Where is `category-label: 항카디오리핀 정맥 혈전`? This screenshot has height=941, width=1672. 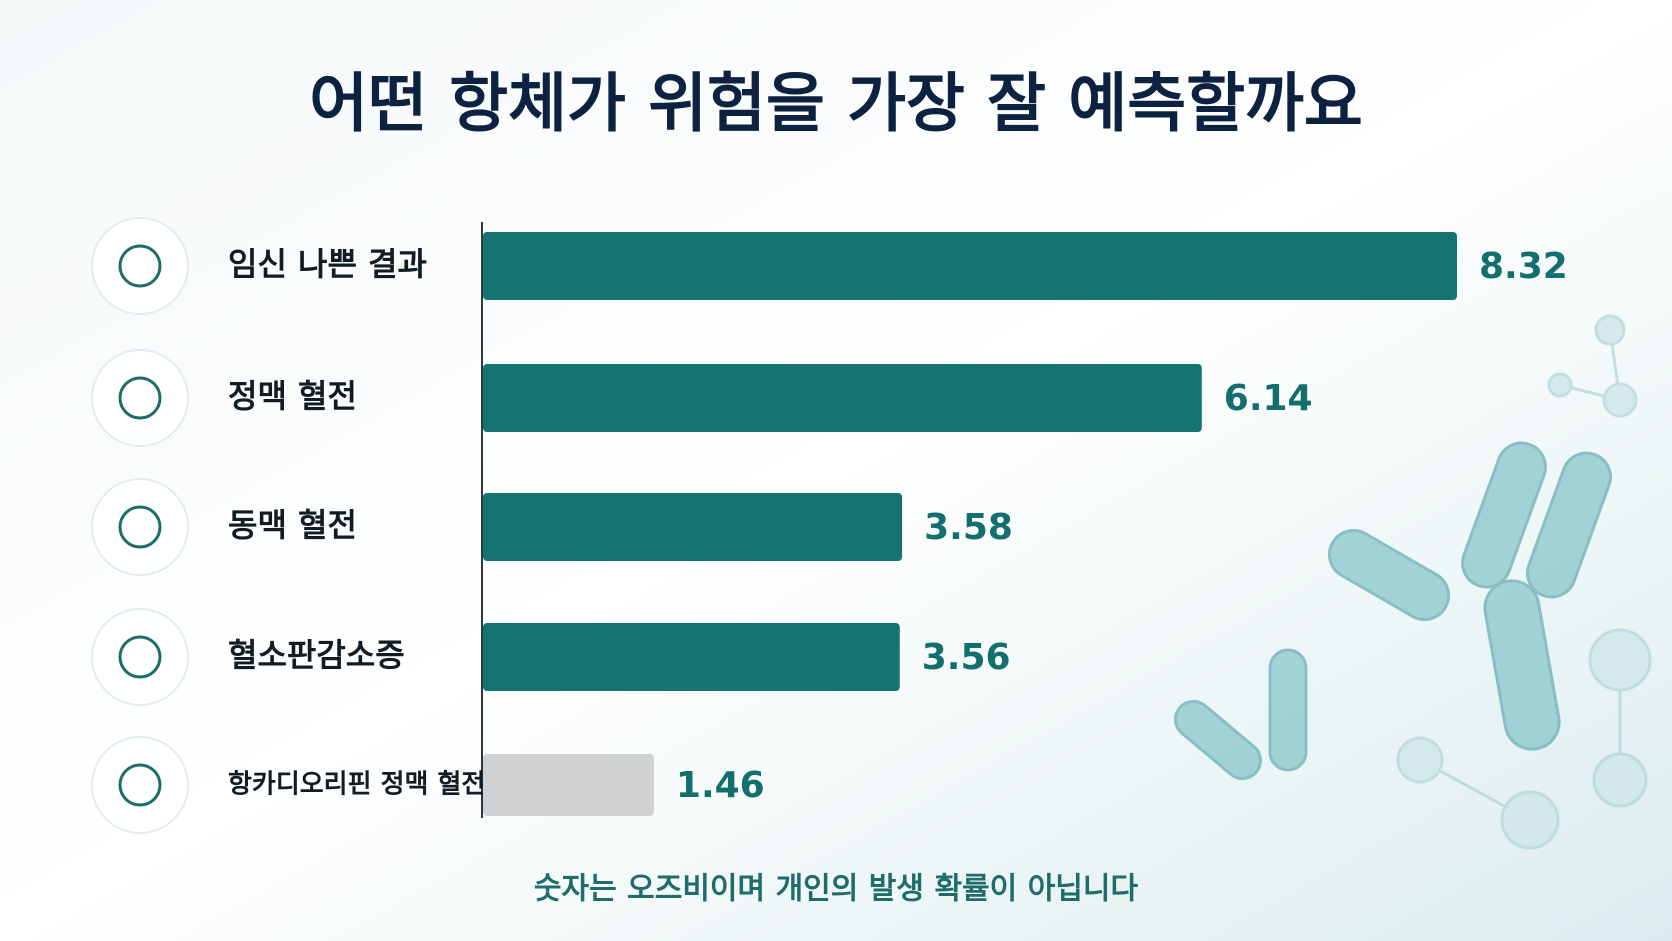
category-label: 항카디오리핀 정맥 혈전 is located at coordinates (356, 785).